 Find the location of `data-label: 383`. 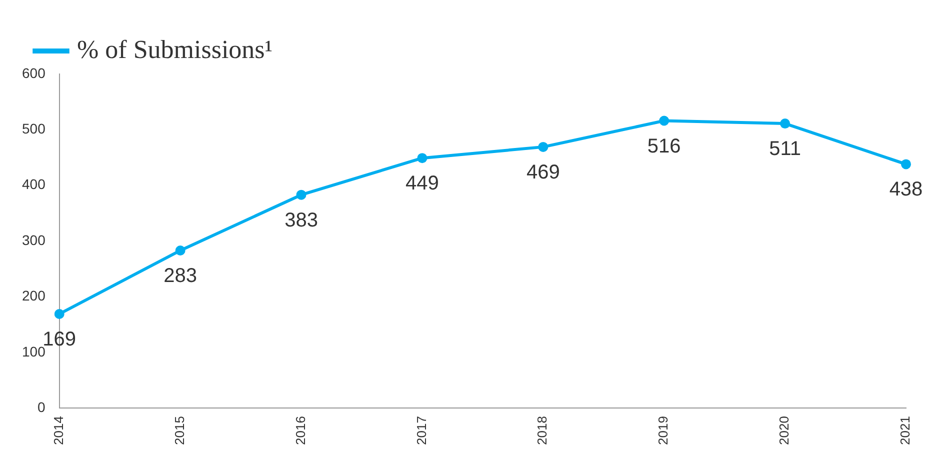

data-label: 383 is located at coordinates (301, 220).